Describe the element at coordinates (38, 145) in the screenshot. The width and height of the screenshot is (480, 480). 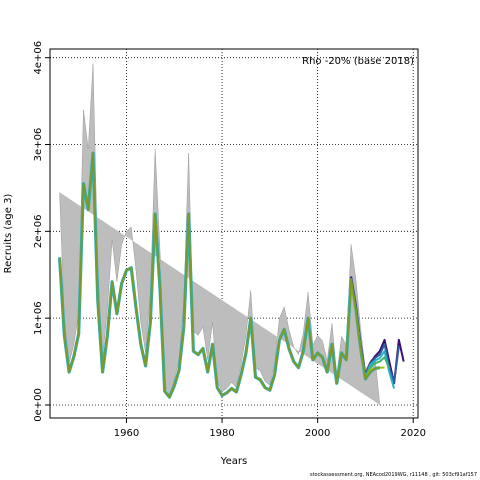
I see `y-tick-label: 3e+06` at that location.